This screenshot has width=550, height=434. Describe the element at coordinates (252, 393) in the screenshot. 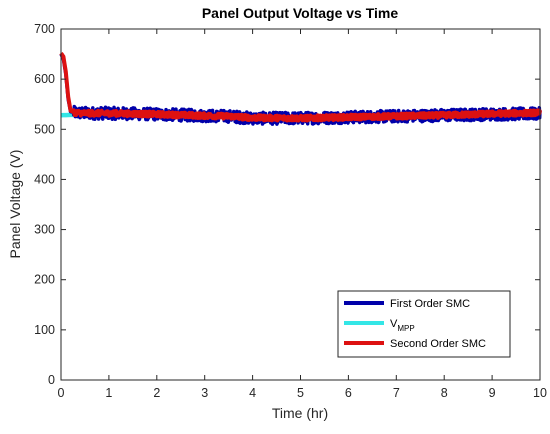

I see `x-tick-label: 4` at that location.